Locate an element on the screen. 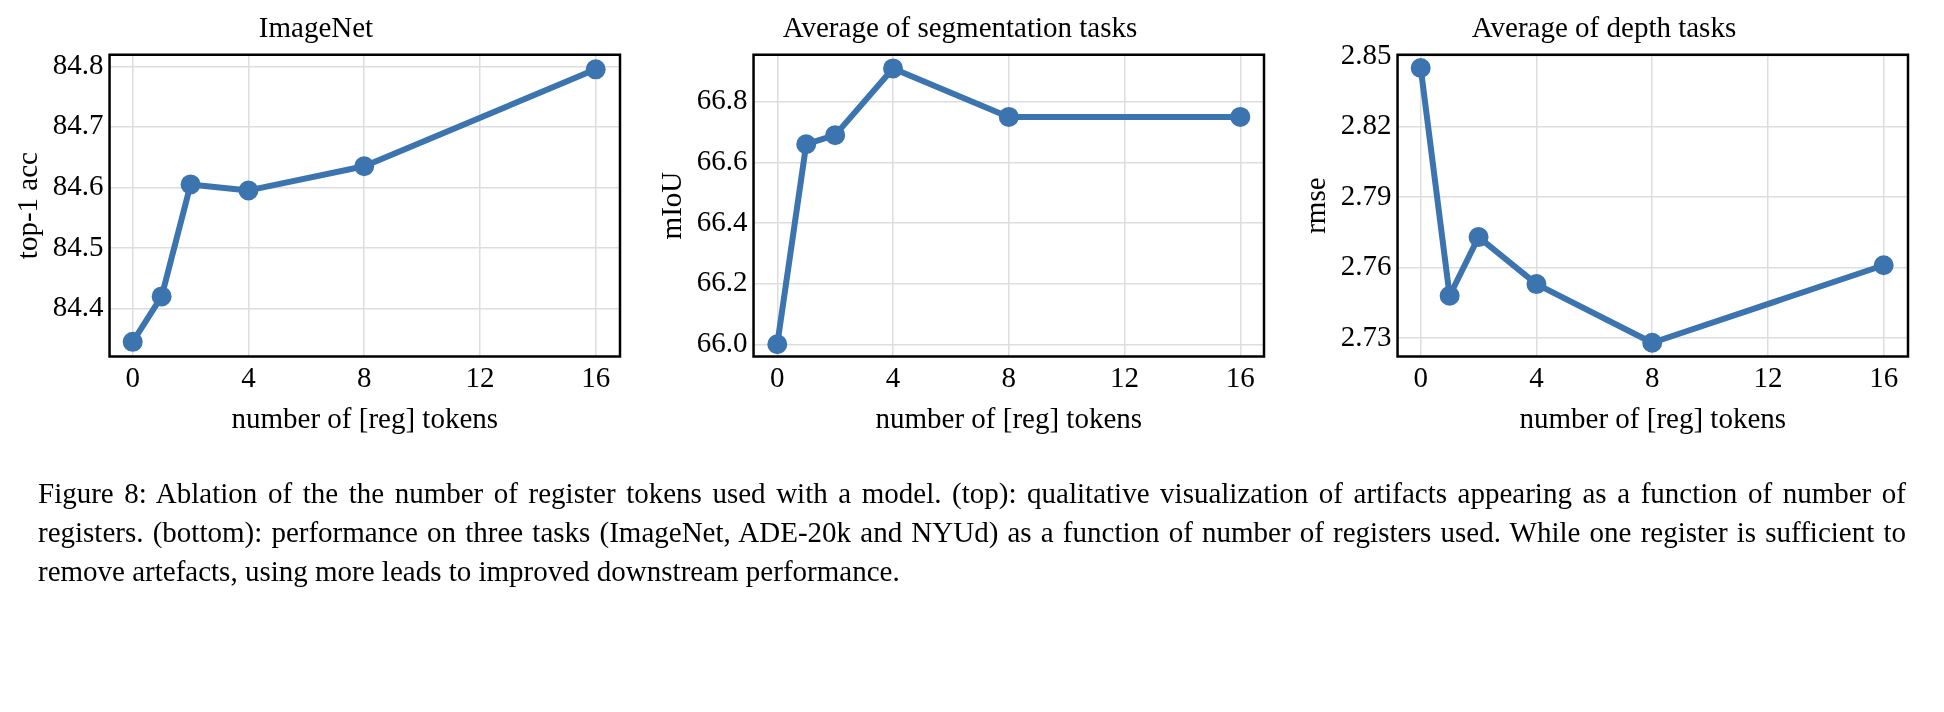 This screenshot has height=712, width=1944. y-tick-label: 66.4 is located at coordinates (722, 220).